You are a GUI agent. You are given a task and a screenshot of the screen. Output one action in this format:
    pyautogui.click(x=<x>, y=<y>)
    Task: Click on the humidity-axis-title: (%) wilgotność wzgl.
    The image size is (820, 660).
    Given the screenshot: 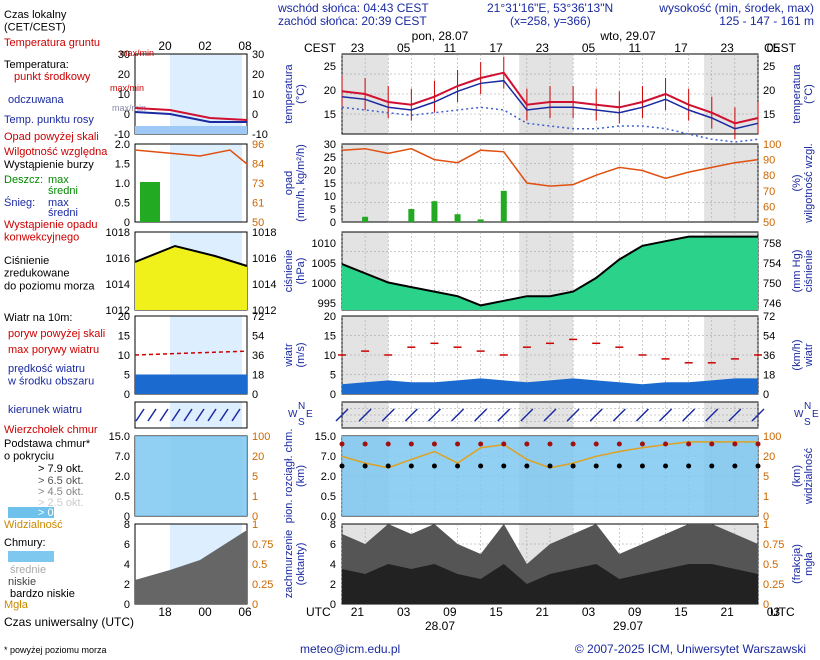 What is the action you would take?
    pyautogui.click(x=803, y=183)
    